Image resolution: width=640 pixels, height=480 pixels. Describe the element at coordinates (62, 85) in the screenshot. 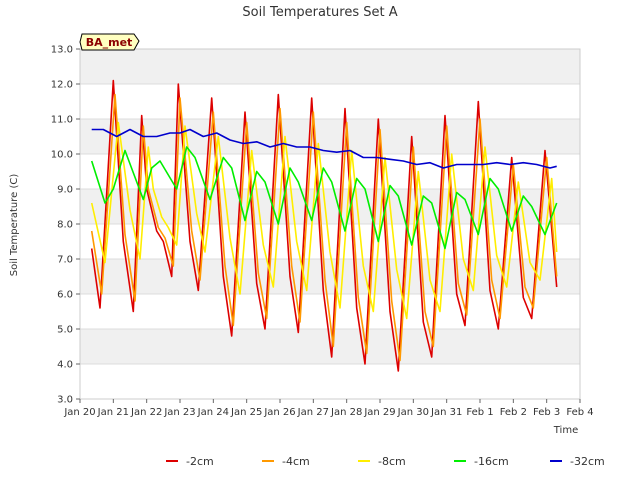

I see `y-tick-label: 12.0` at that location.